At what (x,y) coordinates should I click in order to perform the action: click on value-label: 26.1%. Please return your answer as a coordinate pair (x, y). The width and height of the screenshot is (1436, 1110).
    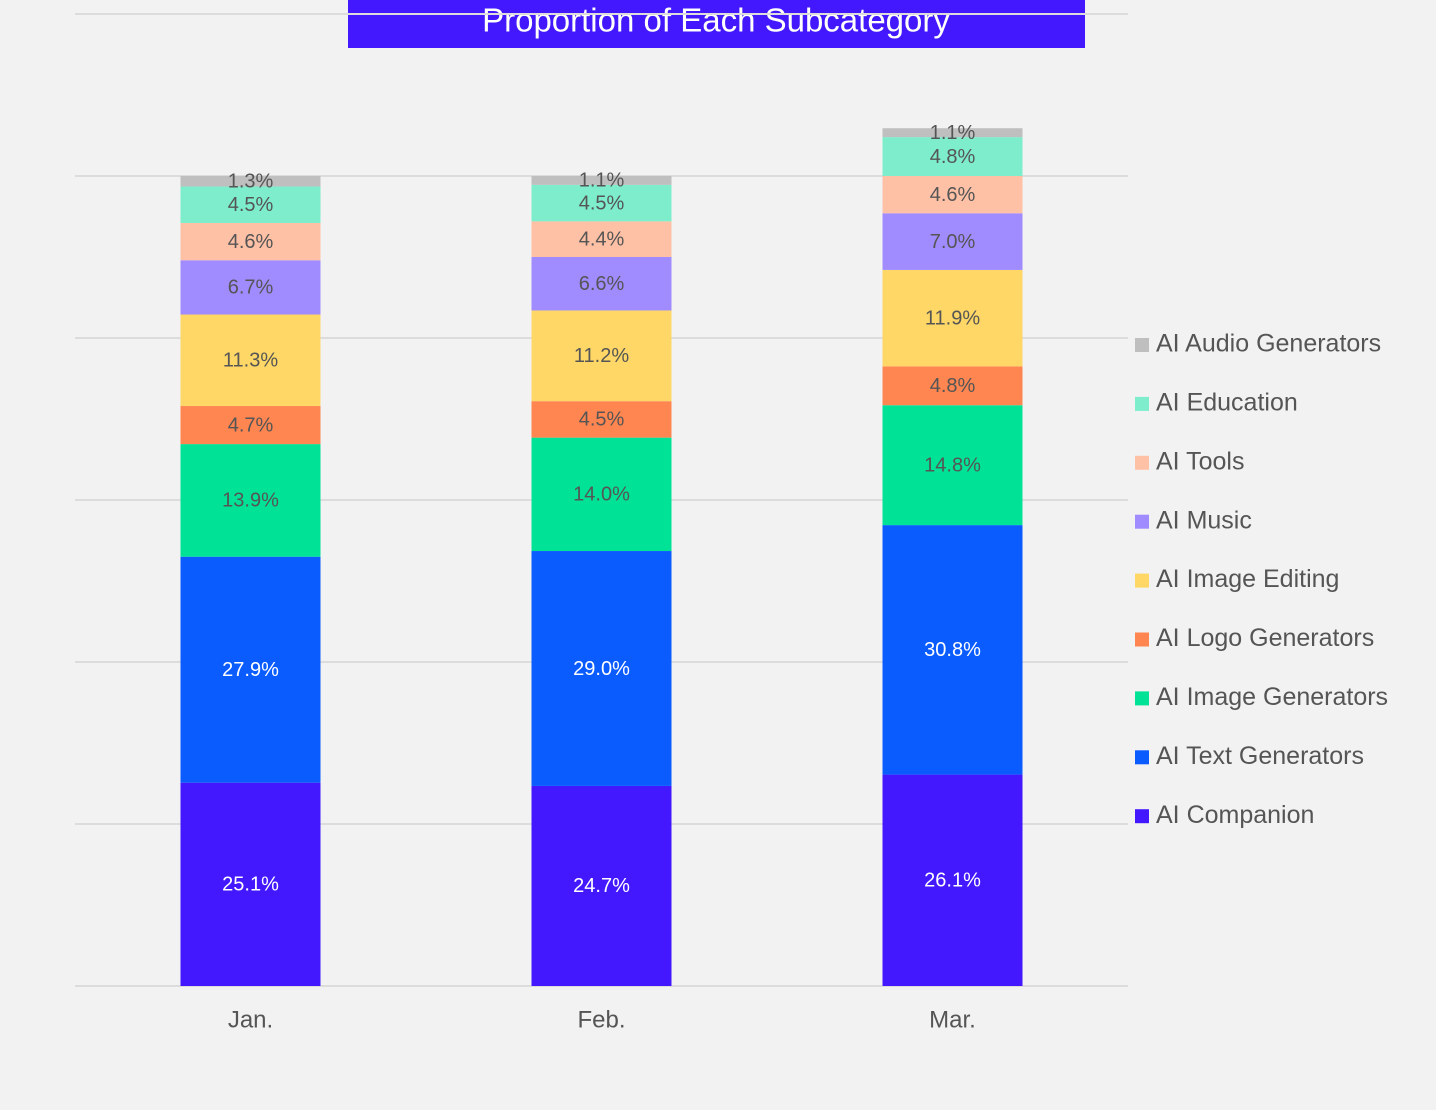
    Looking at the image, I should click on (952, 881).